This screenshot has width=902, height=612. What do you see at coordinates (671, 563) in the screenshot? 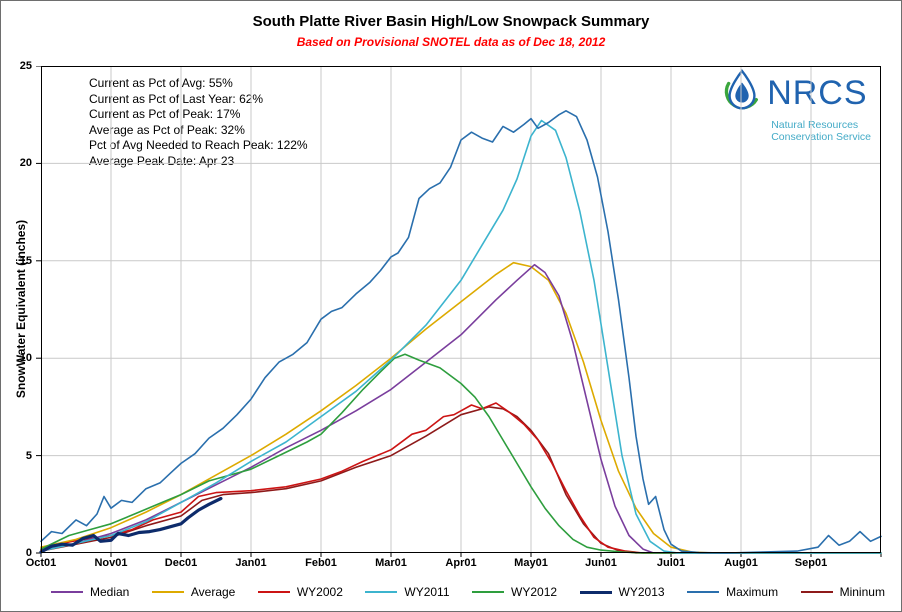
I see `x-tick-label: Jul01` at bounding box center [671, 563].